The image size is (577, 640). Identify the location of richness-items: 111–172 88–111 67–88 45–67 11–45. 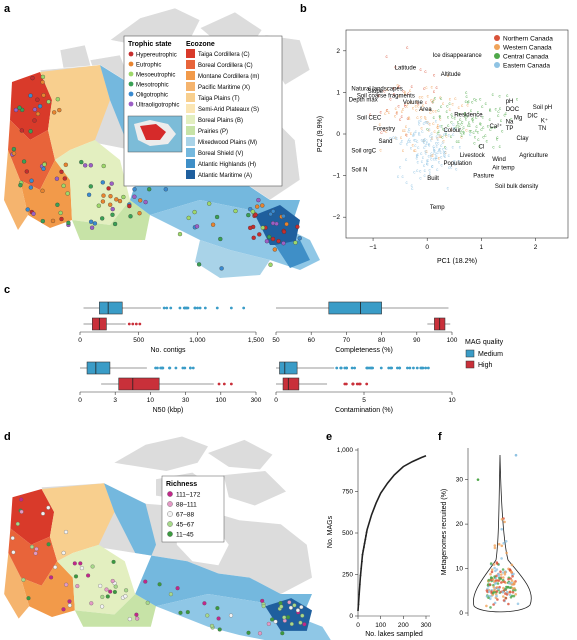
(184, 515).